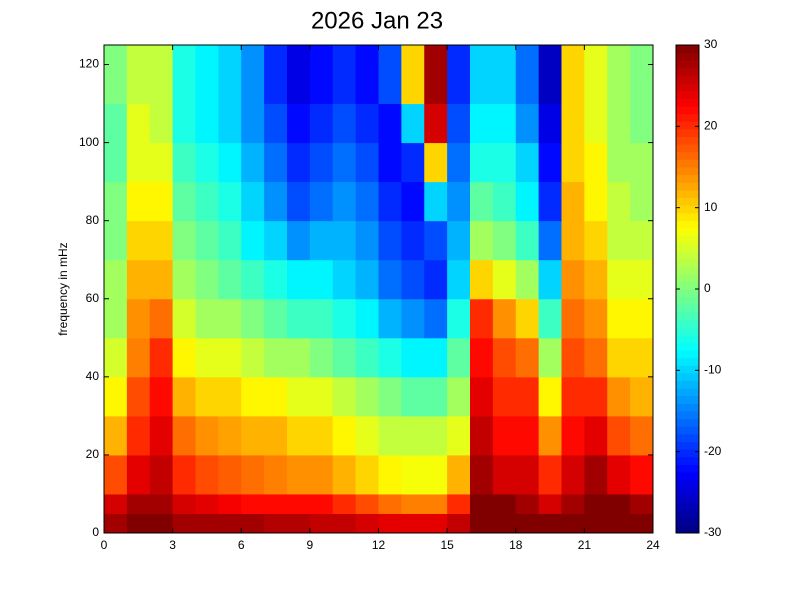  I want to click on x-tick-label: 9, so click(310, 545).